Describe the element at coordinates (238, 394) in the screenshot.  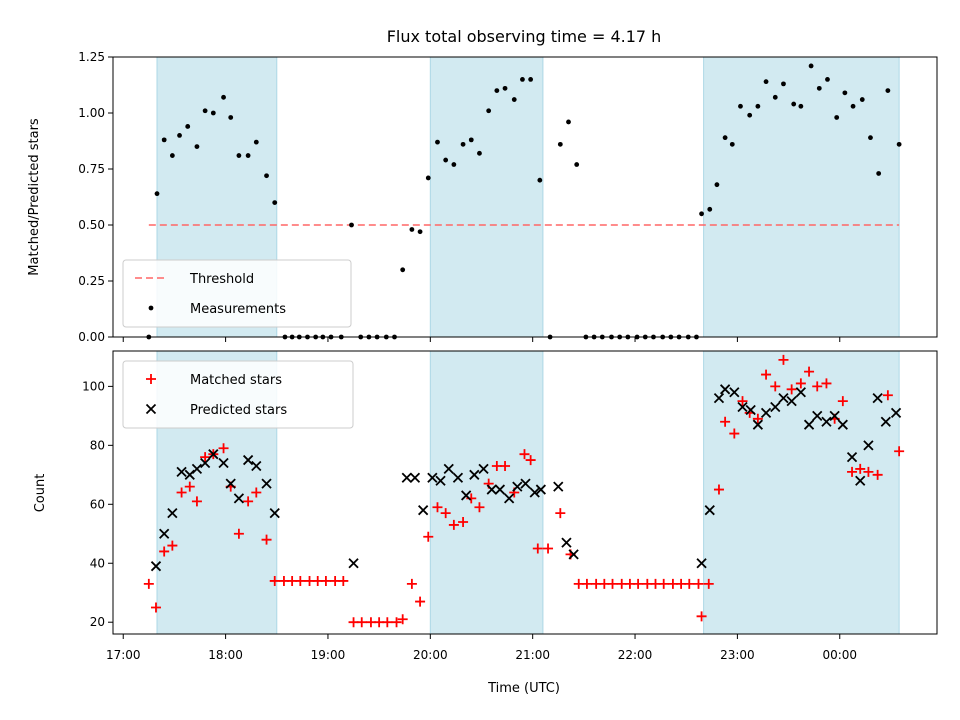
I see `bottom-legend: Matched stars Predicted stars` at that location.